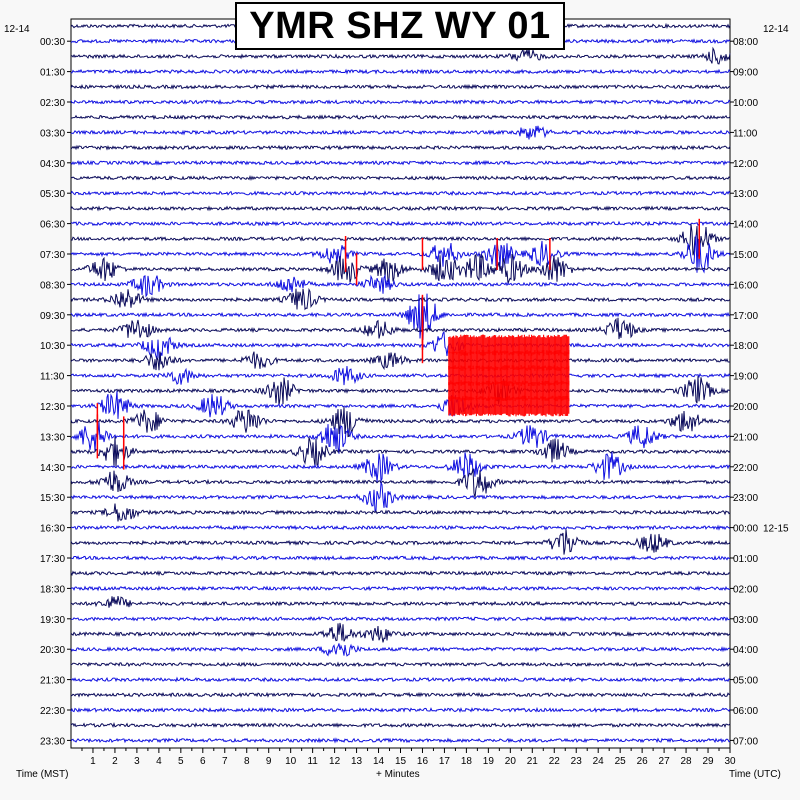 The image size is (800, 800). Describe the element at coordinates (42, 774) in the screenshot. I see `left-axis-title: Time (MST)` at that location.